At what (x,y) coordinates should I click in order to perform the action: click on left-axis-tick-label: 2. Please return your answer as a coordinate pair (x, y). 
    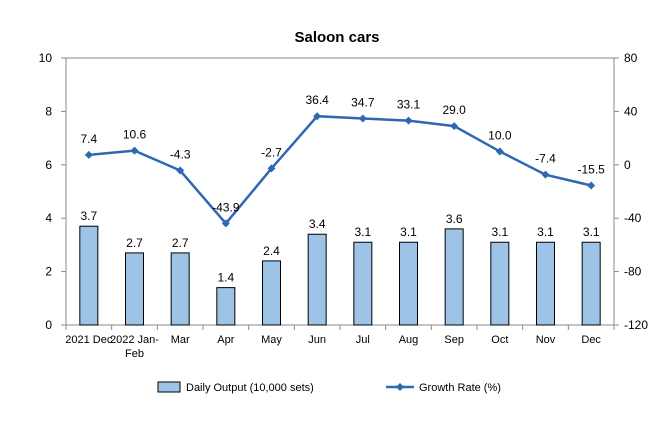
    Looking at the image, I should click on (48, 272).